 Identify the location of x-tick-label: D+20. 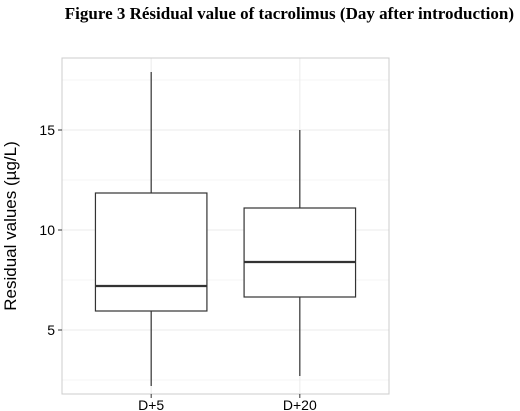
(300, 404).